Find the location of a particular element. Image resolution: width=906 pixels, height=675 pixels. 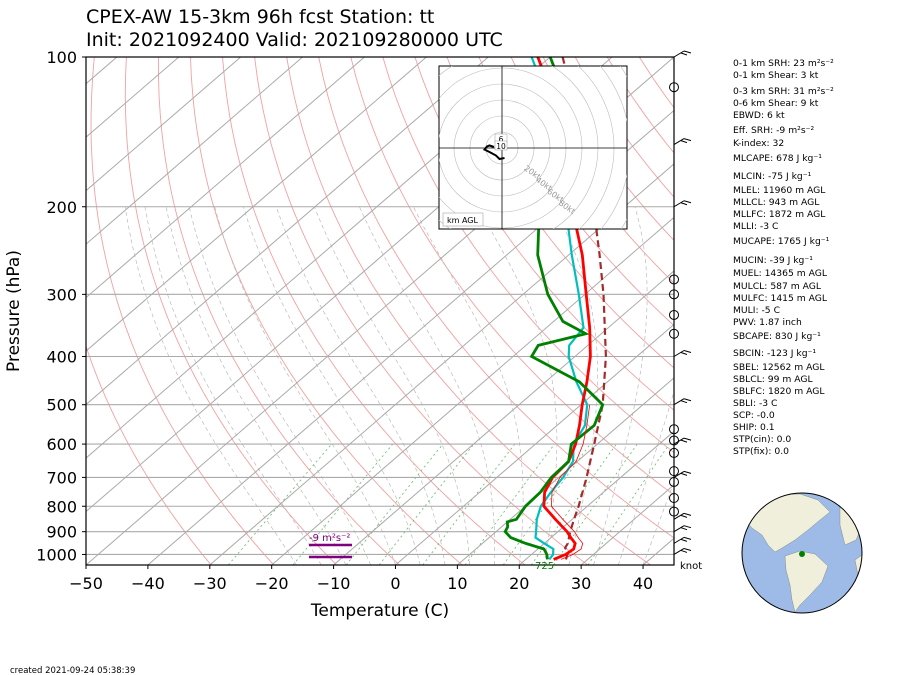

index-line: K-index: 32 is located at coordinates (758, 143).